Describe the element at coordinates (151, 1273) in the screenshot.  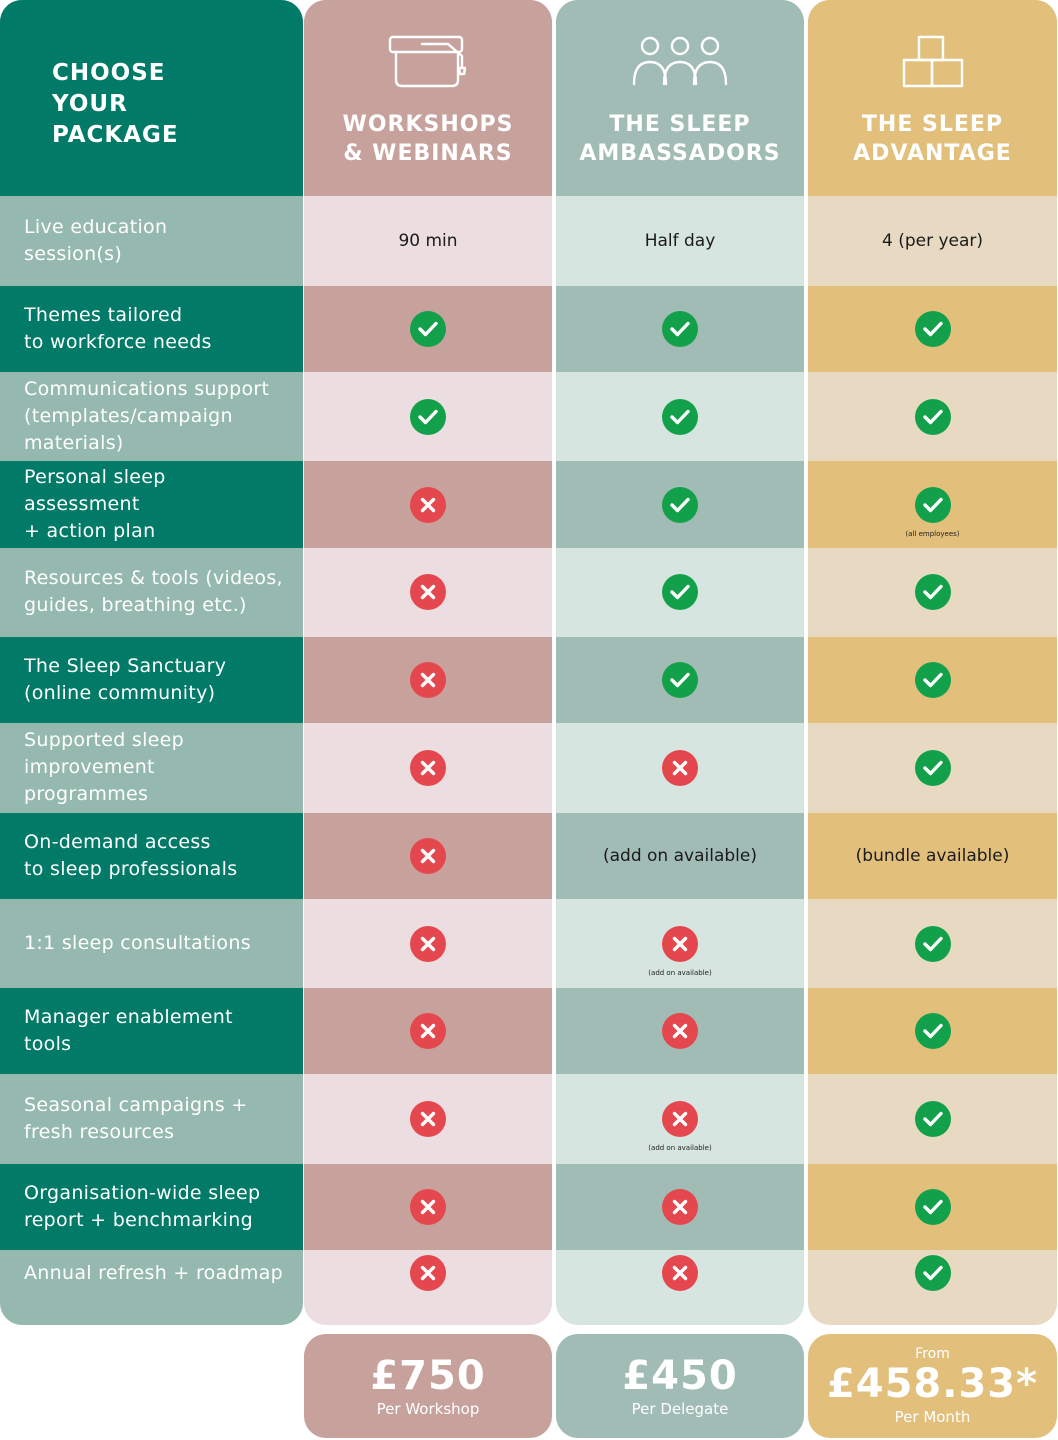
I see `feature-label: Annual refresh + roadmap` at that location.